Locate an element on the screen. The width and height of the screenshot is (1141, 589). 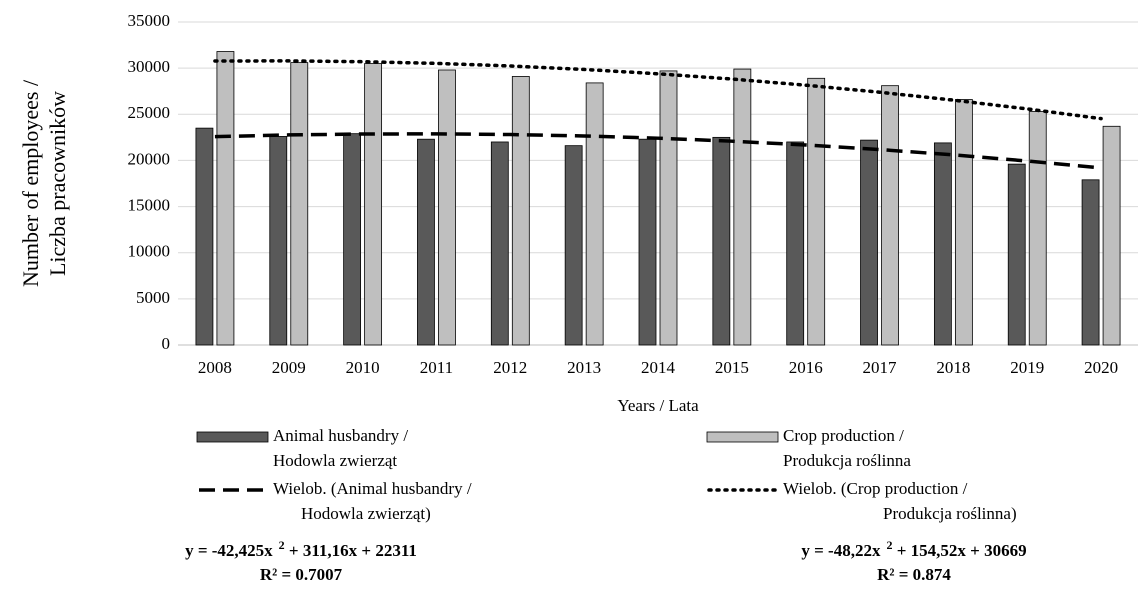
equation-part: + 311,16x + 22311 is located at coordinates (351, 550).